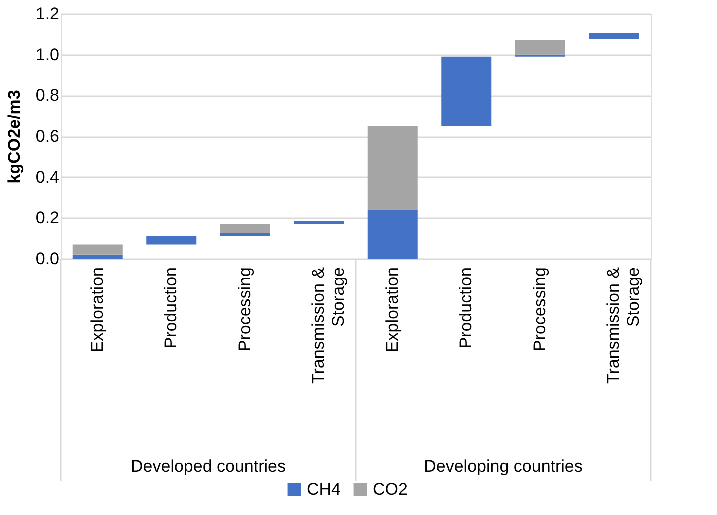 The height and width of the screenshot is (515, 717). Describe the element at coordinates (48, 96) in the screenshot. I see `y-tick-label: 0.8` at that location.